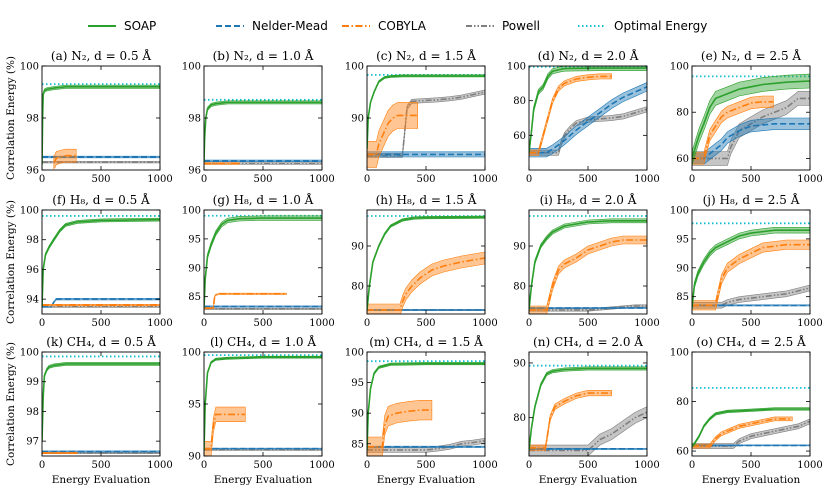 This screenshot has width=830, height=491. Describe the element at coordinates (32, 382) in the screenshot. I see `y-tick-label: 99` at that location.